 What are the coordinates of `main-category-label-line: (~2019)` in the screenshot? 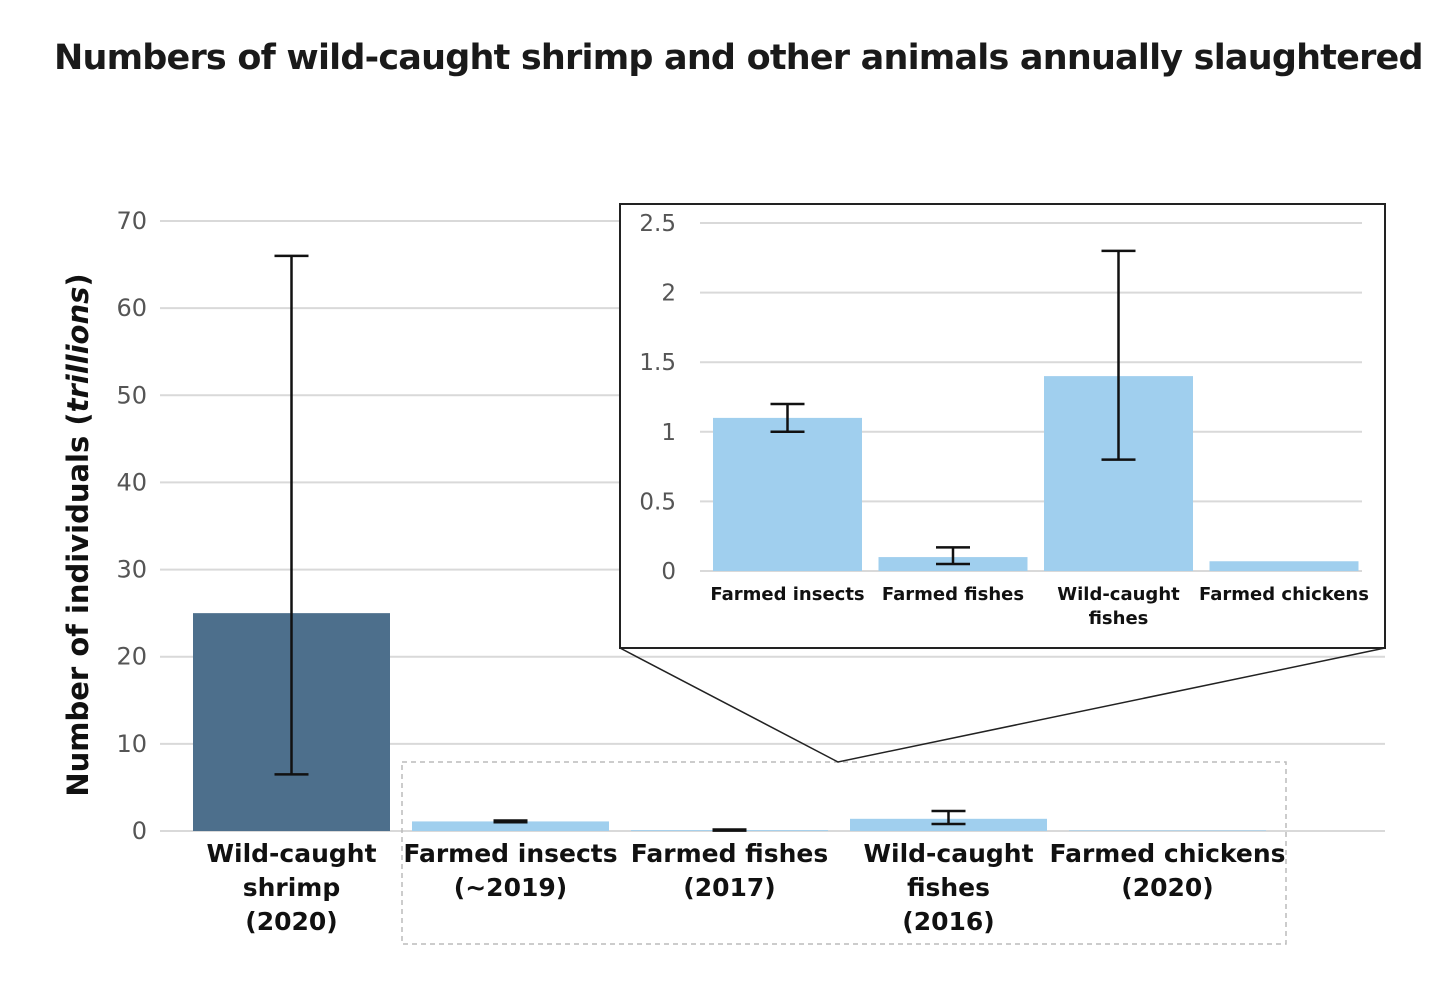 It's located at (510, 887).